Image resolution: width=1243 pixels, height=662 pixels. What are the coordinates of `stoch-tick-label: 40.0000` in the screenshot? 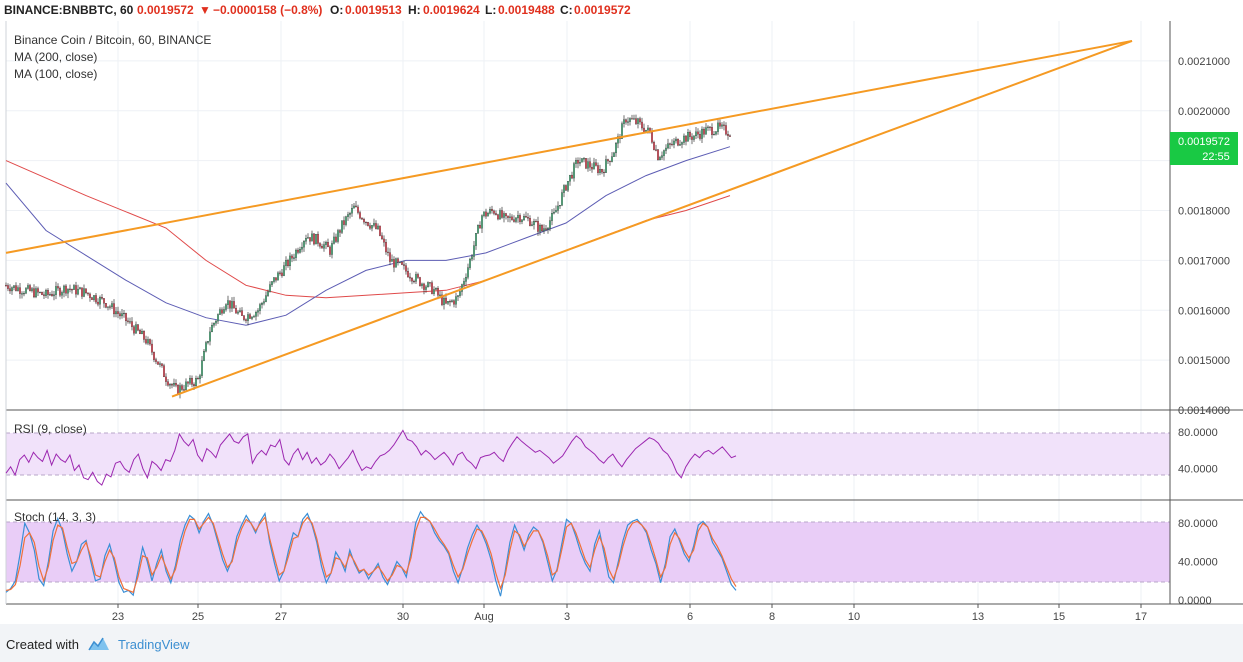 It's located at (1198, 563).